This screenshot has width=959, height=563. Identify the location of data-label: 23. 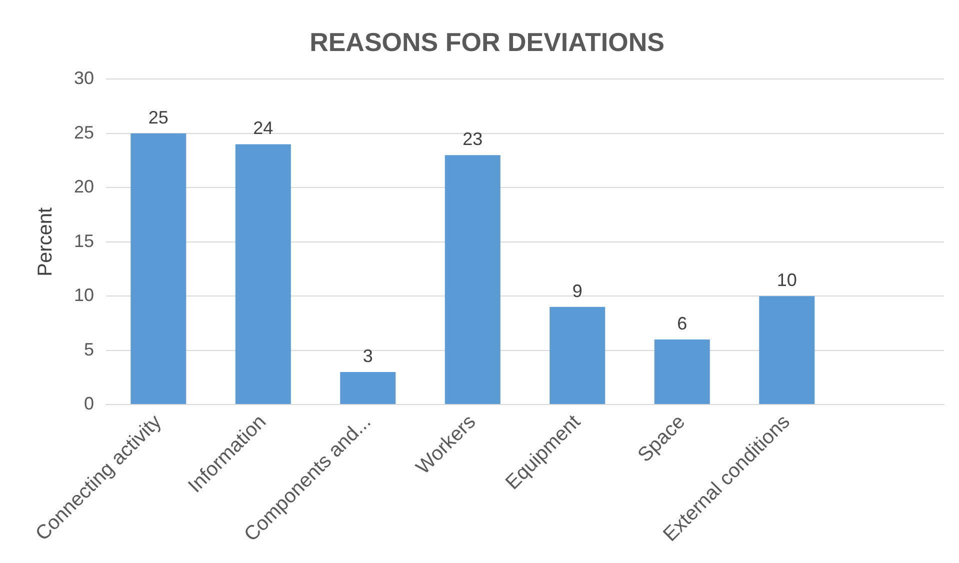
(472, 139).